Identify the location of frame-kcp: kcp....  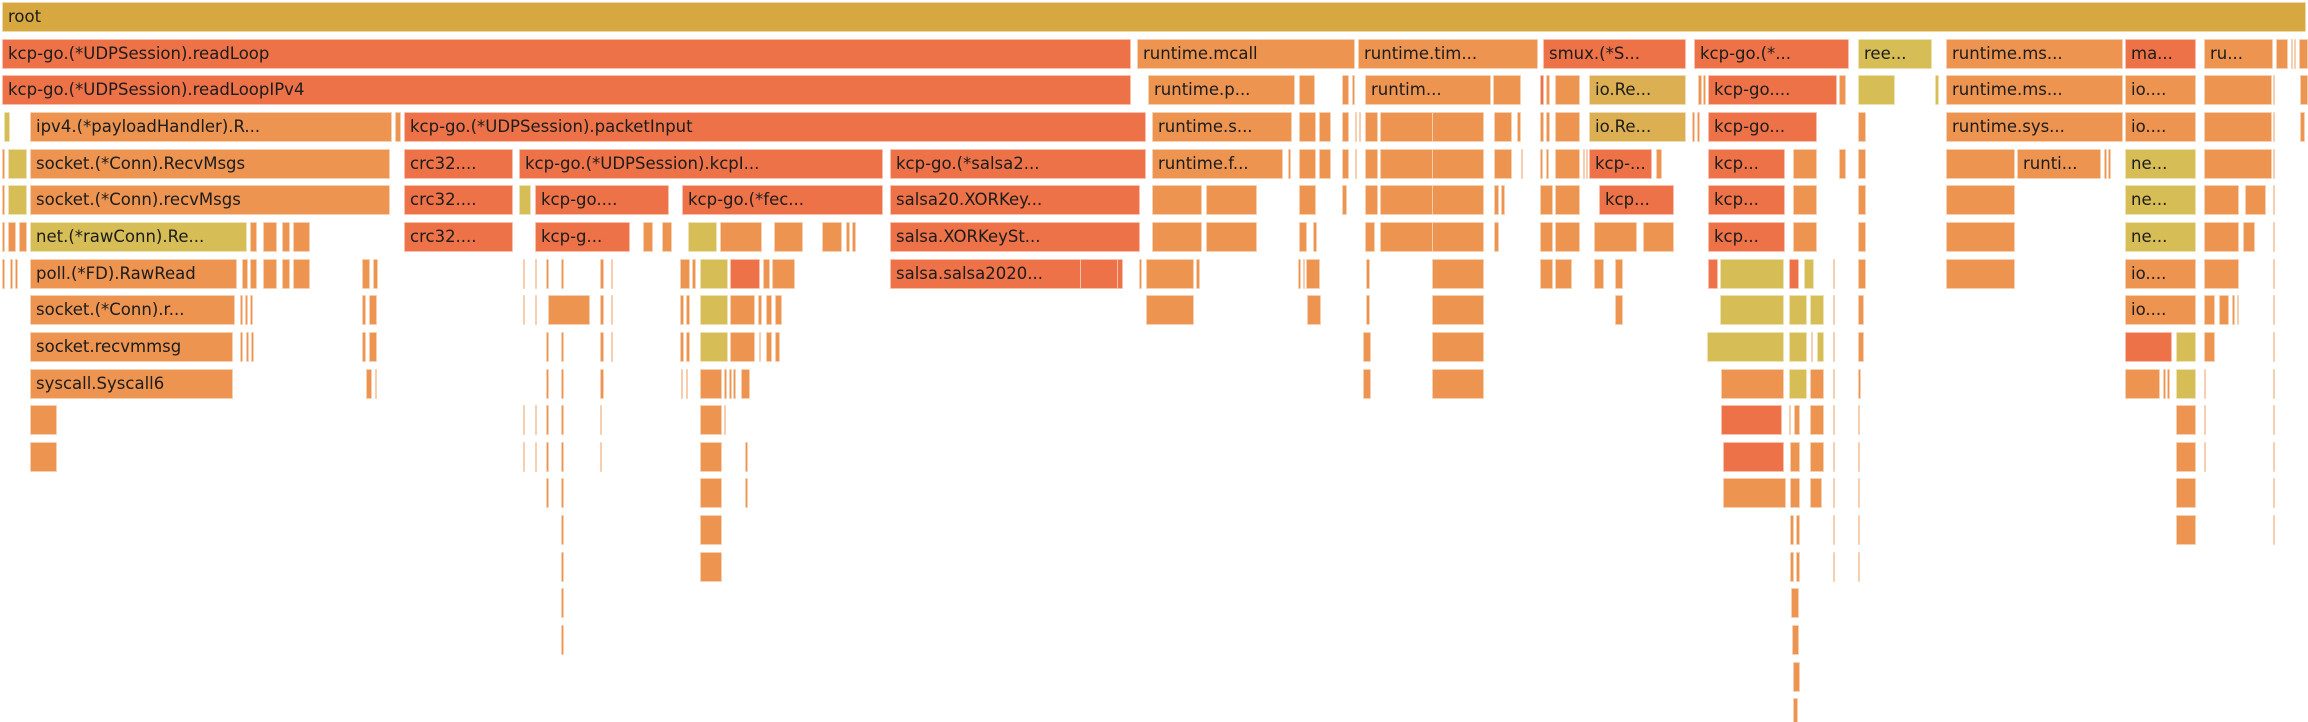
(1636, 200).